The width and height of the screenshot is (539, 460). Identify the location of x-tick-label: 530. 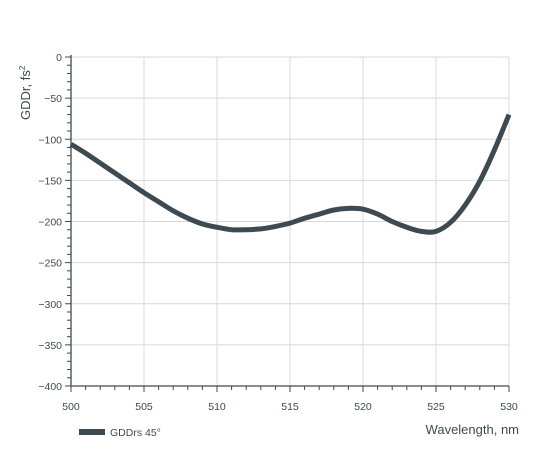
(509, 407).